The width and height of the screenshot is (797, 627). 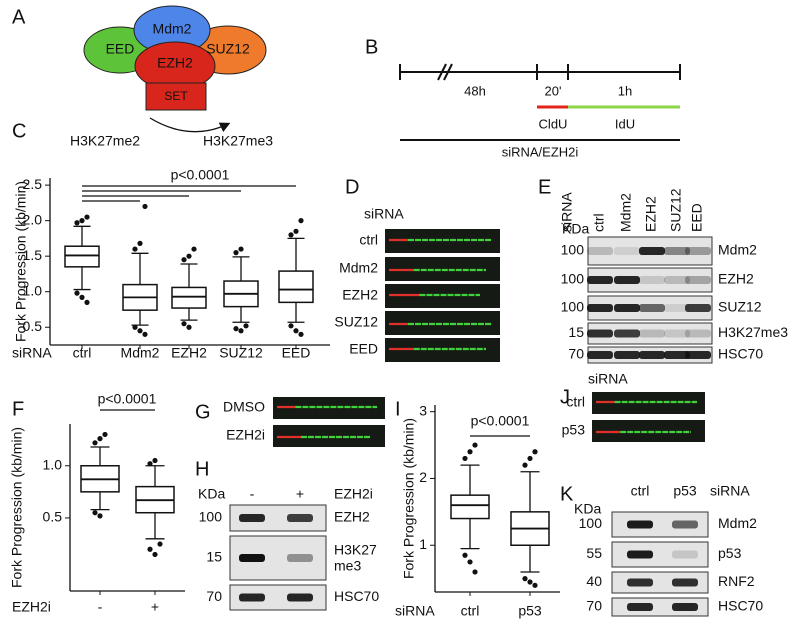 What do you see at coordinates (625, 90) in the screenshot?
I see `duration-label: 1h` at bounding box center [625, 90].